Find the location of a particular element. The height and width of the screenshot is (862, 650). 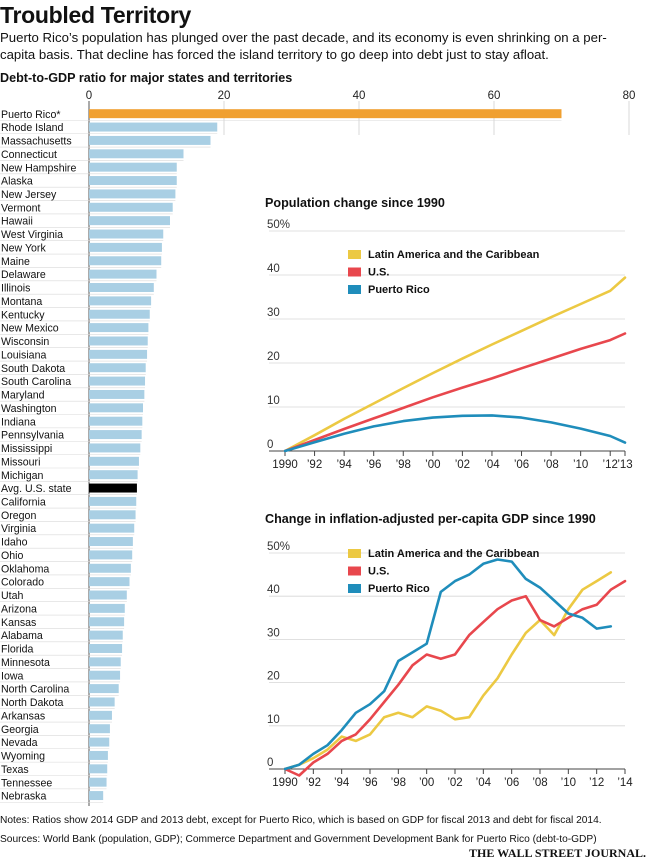

bar-delaware is located at coordinates (123, 274).